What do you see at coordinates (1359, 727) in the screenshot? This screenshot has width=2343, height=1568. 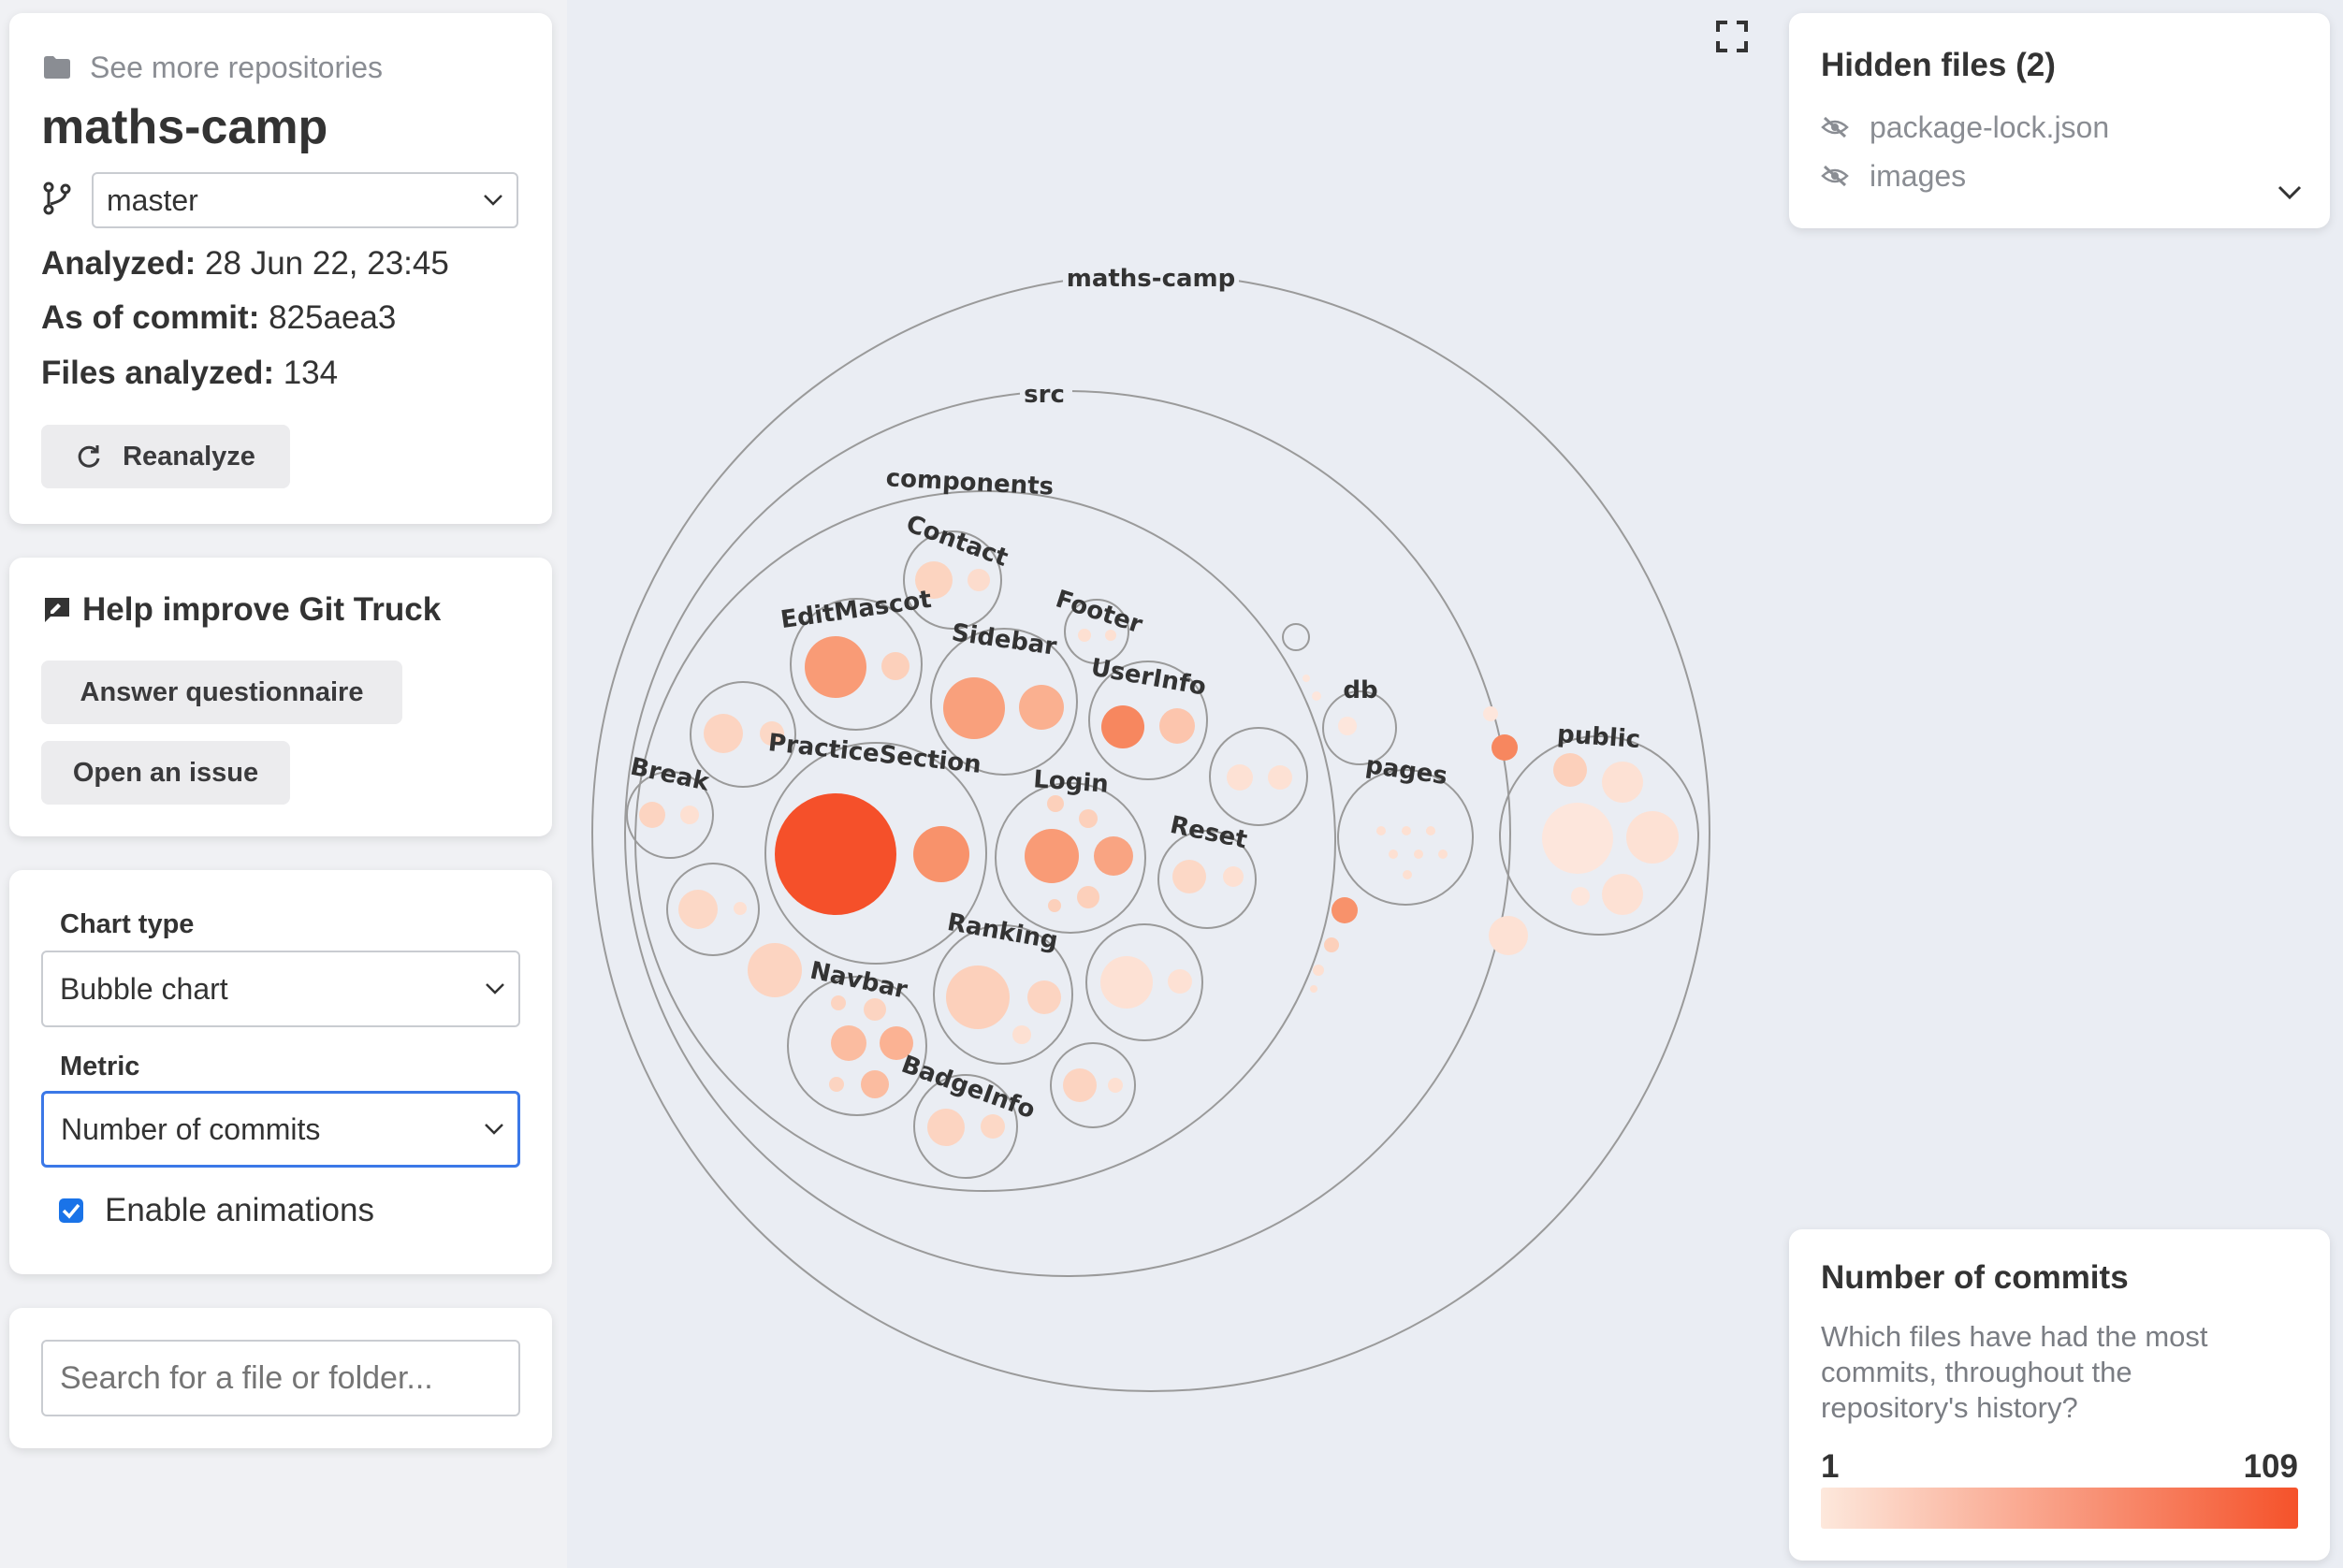 I see `folder-circle-db` at bounding box center [1359, 727].